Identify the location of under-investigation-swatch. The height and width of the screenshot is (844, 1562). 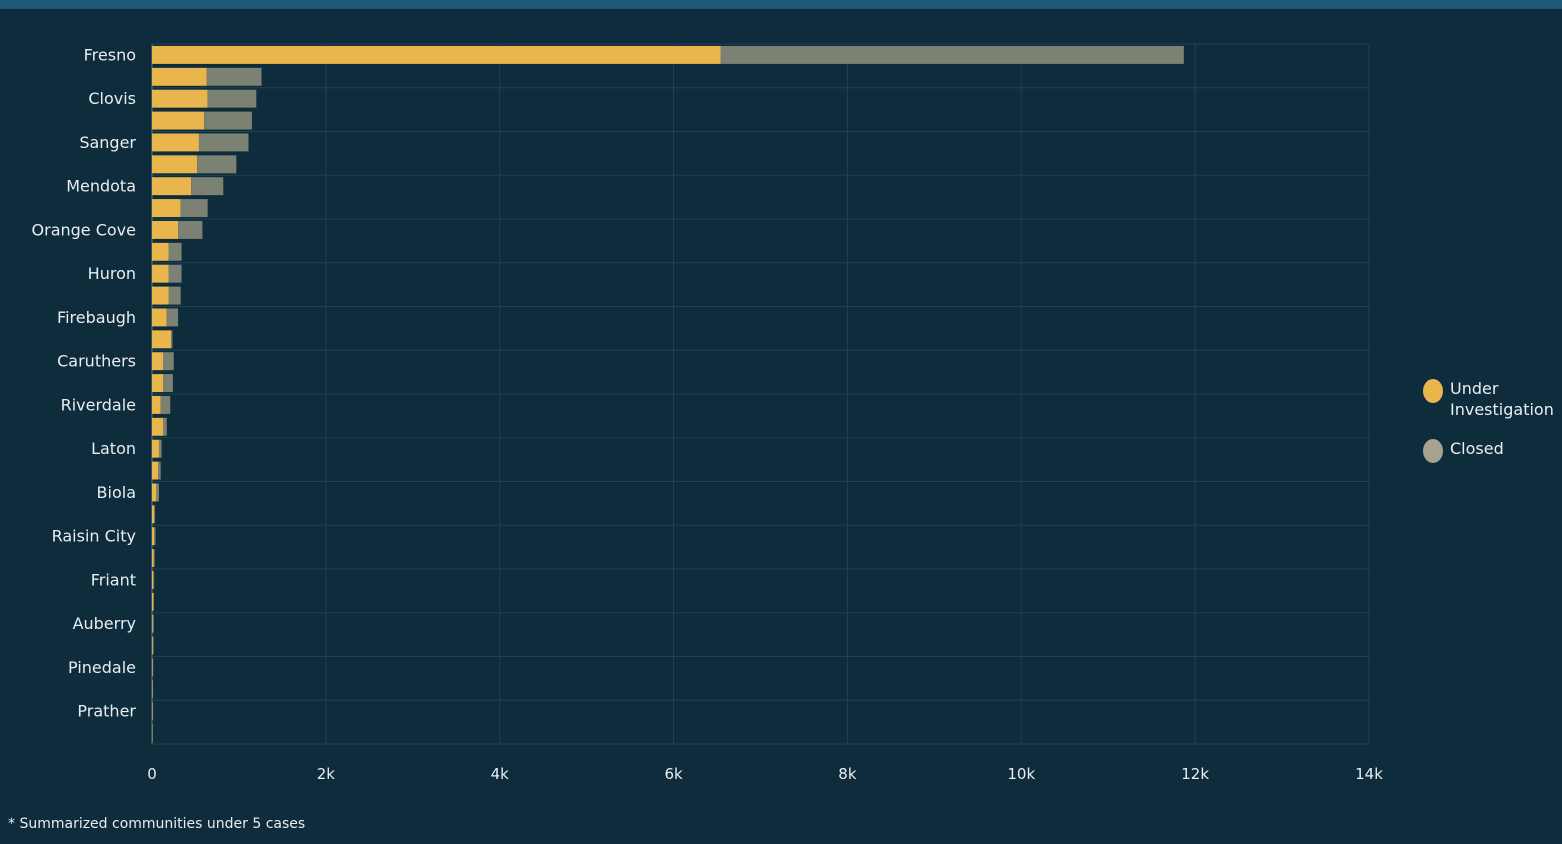
(1433, 391).